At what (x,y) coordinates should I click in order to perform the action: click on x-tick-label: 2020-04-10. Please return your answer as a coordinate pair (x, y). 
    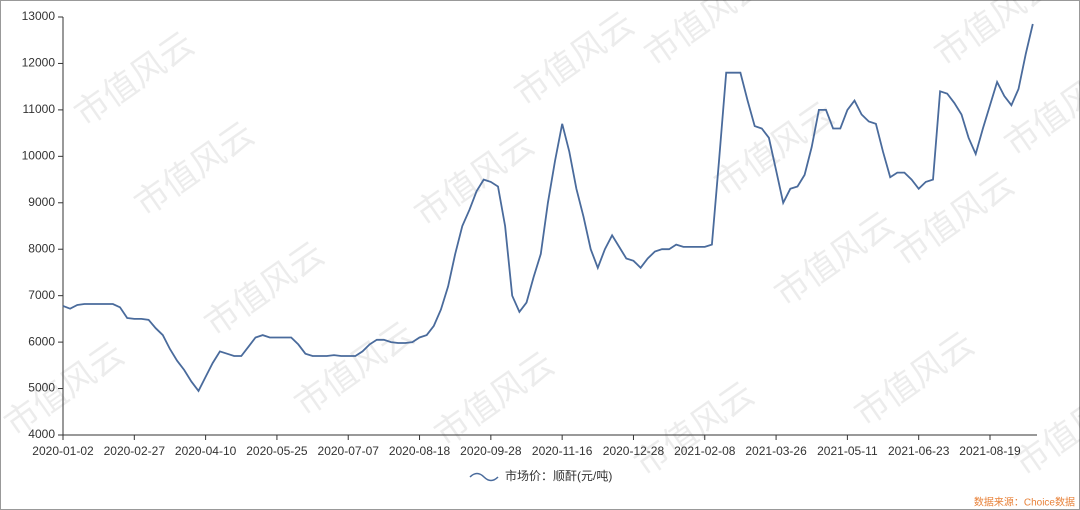
    Looking at the image, I should click on (206, 451).